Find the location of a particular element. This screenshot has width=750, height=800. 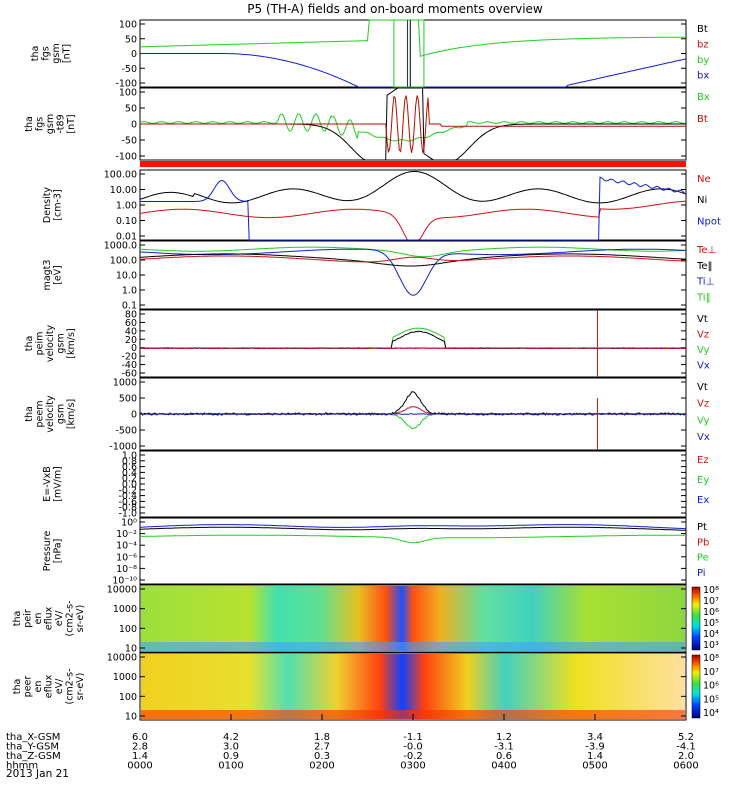

ephemeris-value: 1.8 is located at coordinates (322, 737).